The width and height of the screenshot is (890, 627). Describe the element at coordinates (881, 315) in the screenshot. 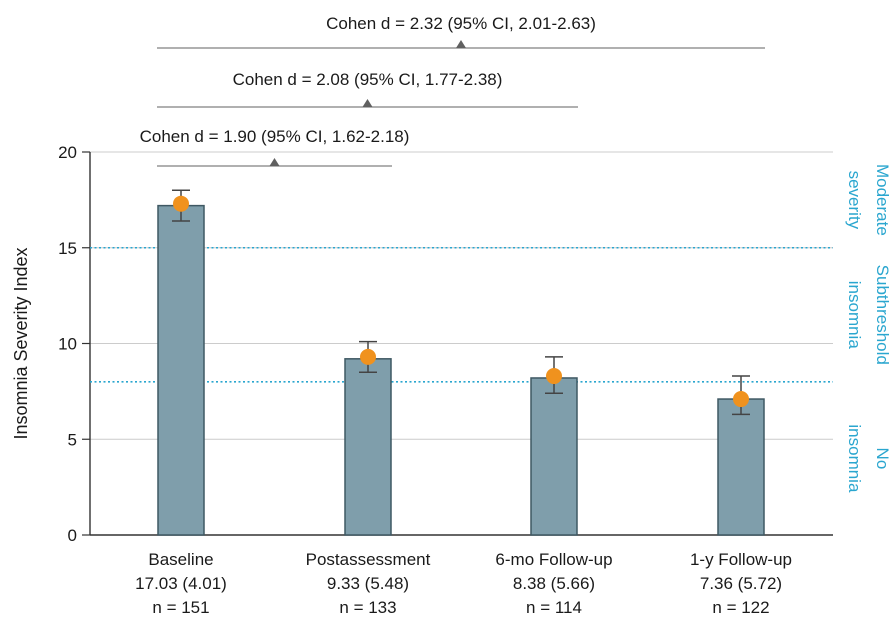

I see `zone-label: Subthreshold` at that location.